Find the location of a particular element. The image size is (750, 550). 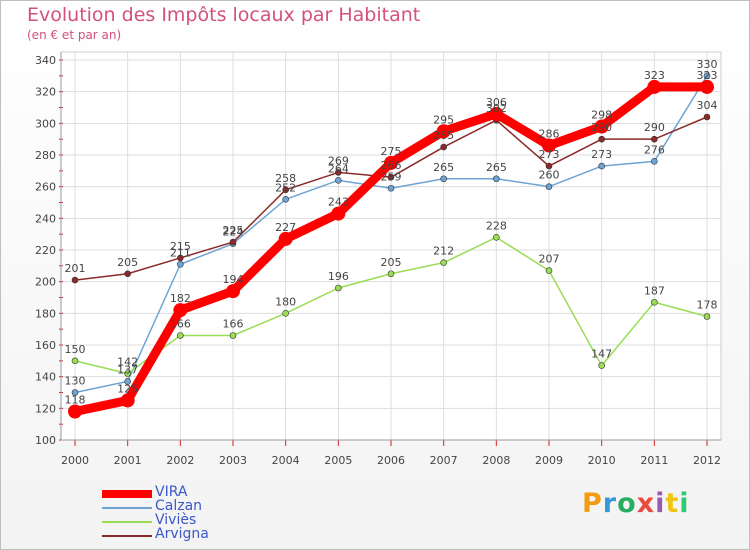

data-label-arvigna: 215 is located at coordinates (180, 246).